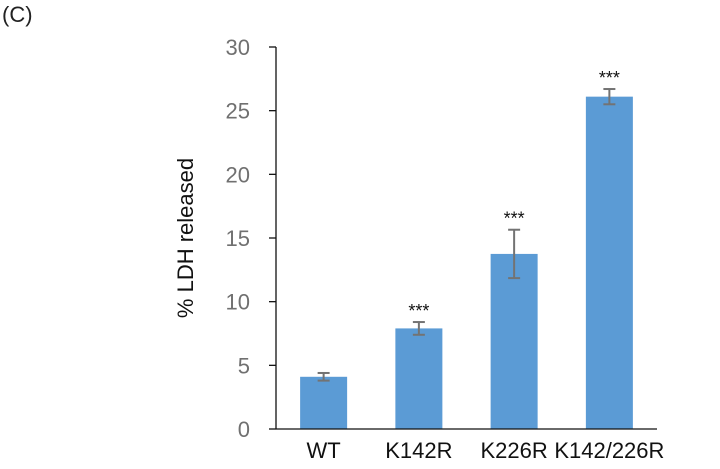  Describe the element at coordinates (238, 111) in the screenshot. I see `y-tick-label: 25` at that location.